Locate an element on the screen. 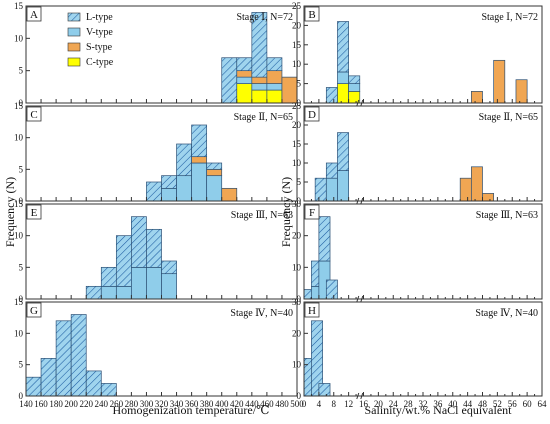  x-tick-label: 52 is located at coordinates (497, 404).